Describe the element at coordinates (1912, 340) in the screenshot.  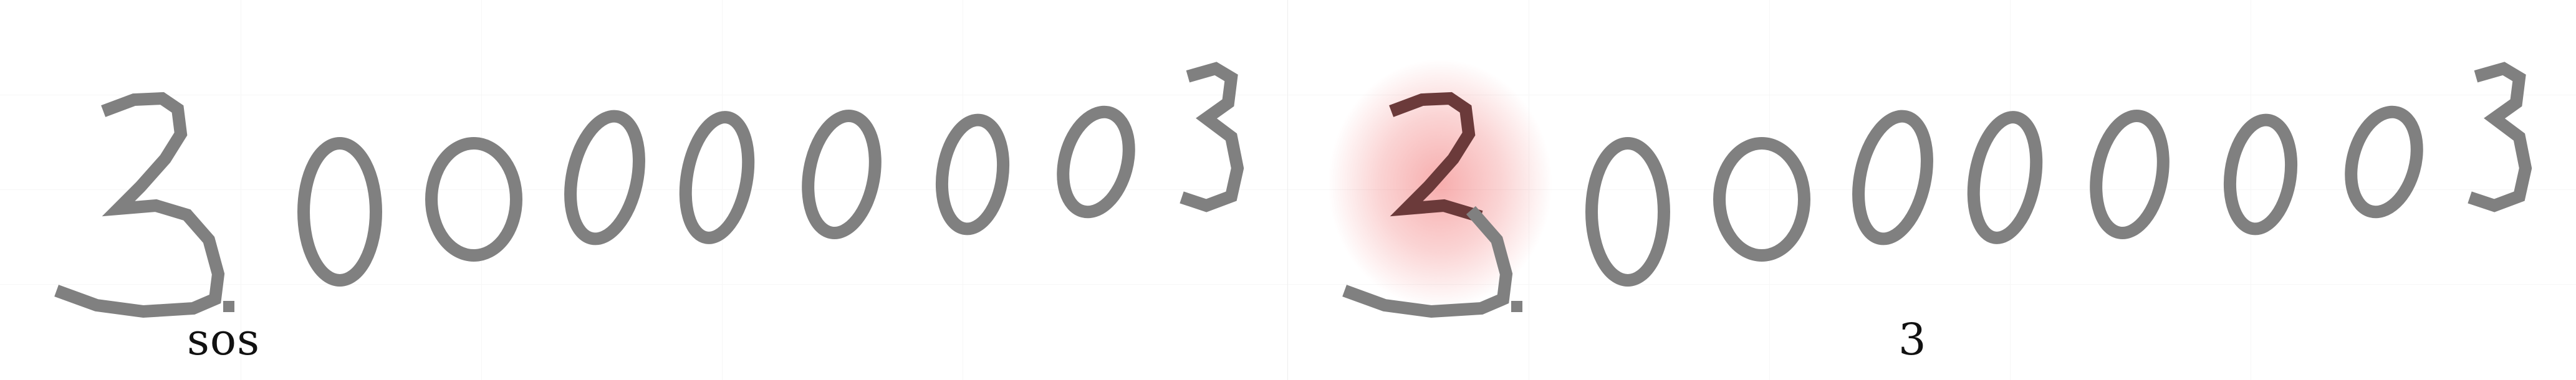
I see `right-caption: 3` at that location.